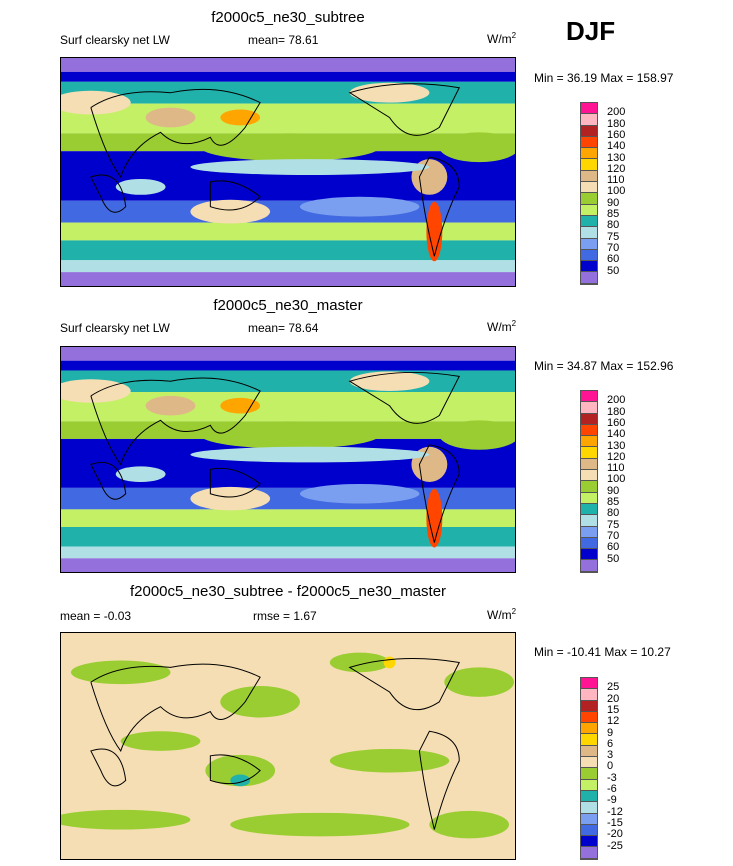 This screenshot has width=733, height=866. Describe the element at coordinates (610, 743) in the screenshot. I see `legend-tick-label: 6` at that location.